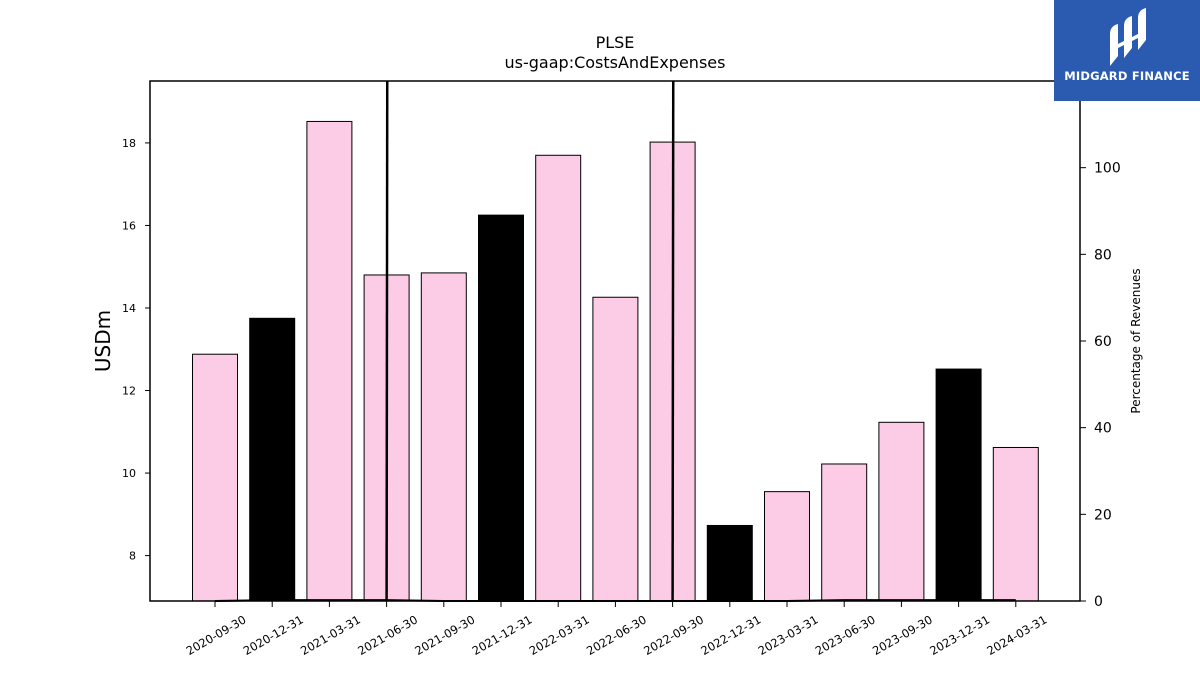 The width and height of the screenshot is (1200, 675). Describe the element at coordinates (444, 635) in the screenshot. I see `x-tick-label-2021-09-30: 2021-09-30` at that location.